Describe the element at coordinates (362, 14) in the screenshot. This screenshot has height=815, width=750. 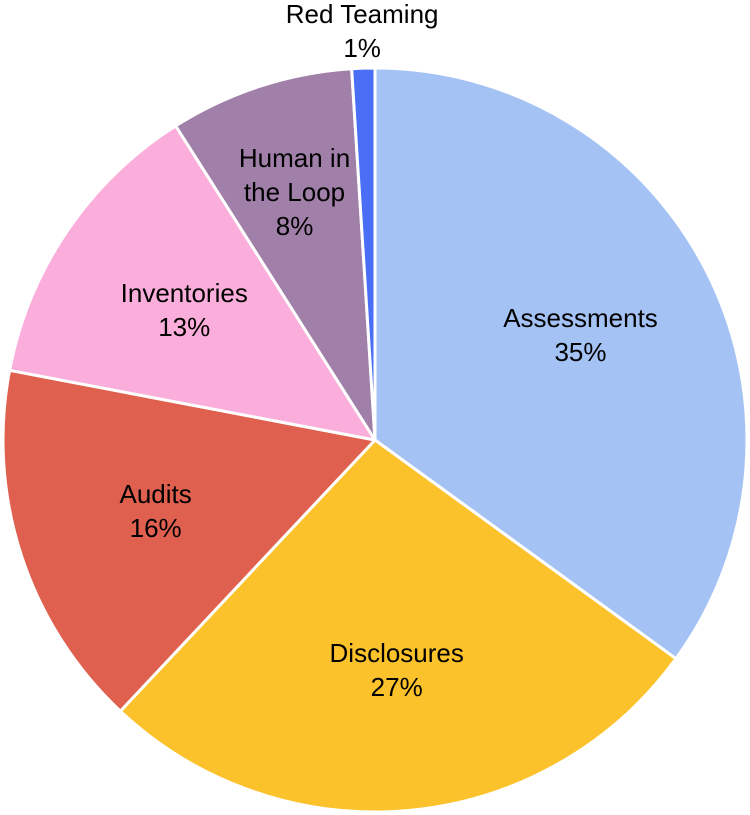
I see `category-label: Red Teaming` at that location.